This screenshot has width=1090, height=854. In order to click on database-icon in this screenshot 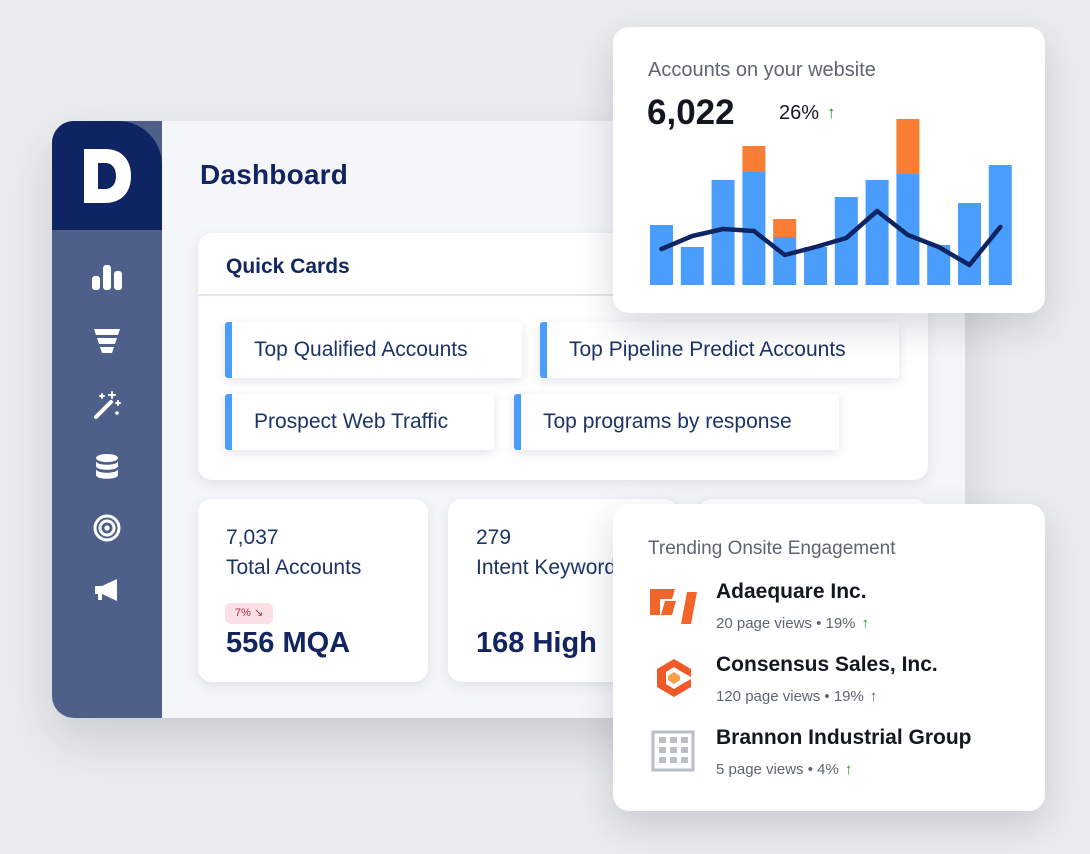, I will do `click(107, 467)`.